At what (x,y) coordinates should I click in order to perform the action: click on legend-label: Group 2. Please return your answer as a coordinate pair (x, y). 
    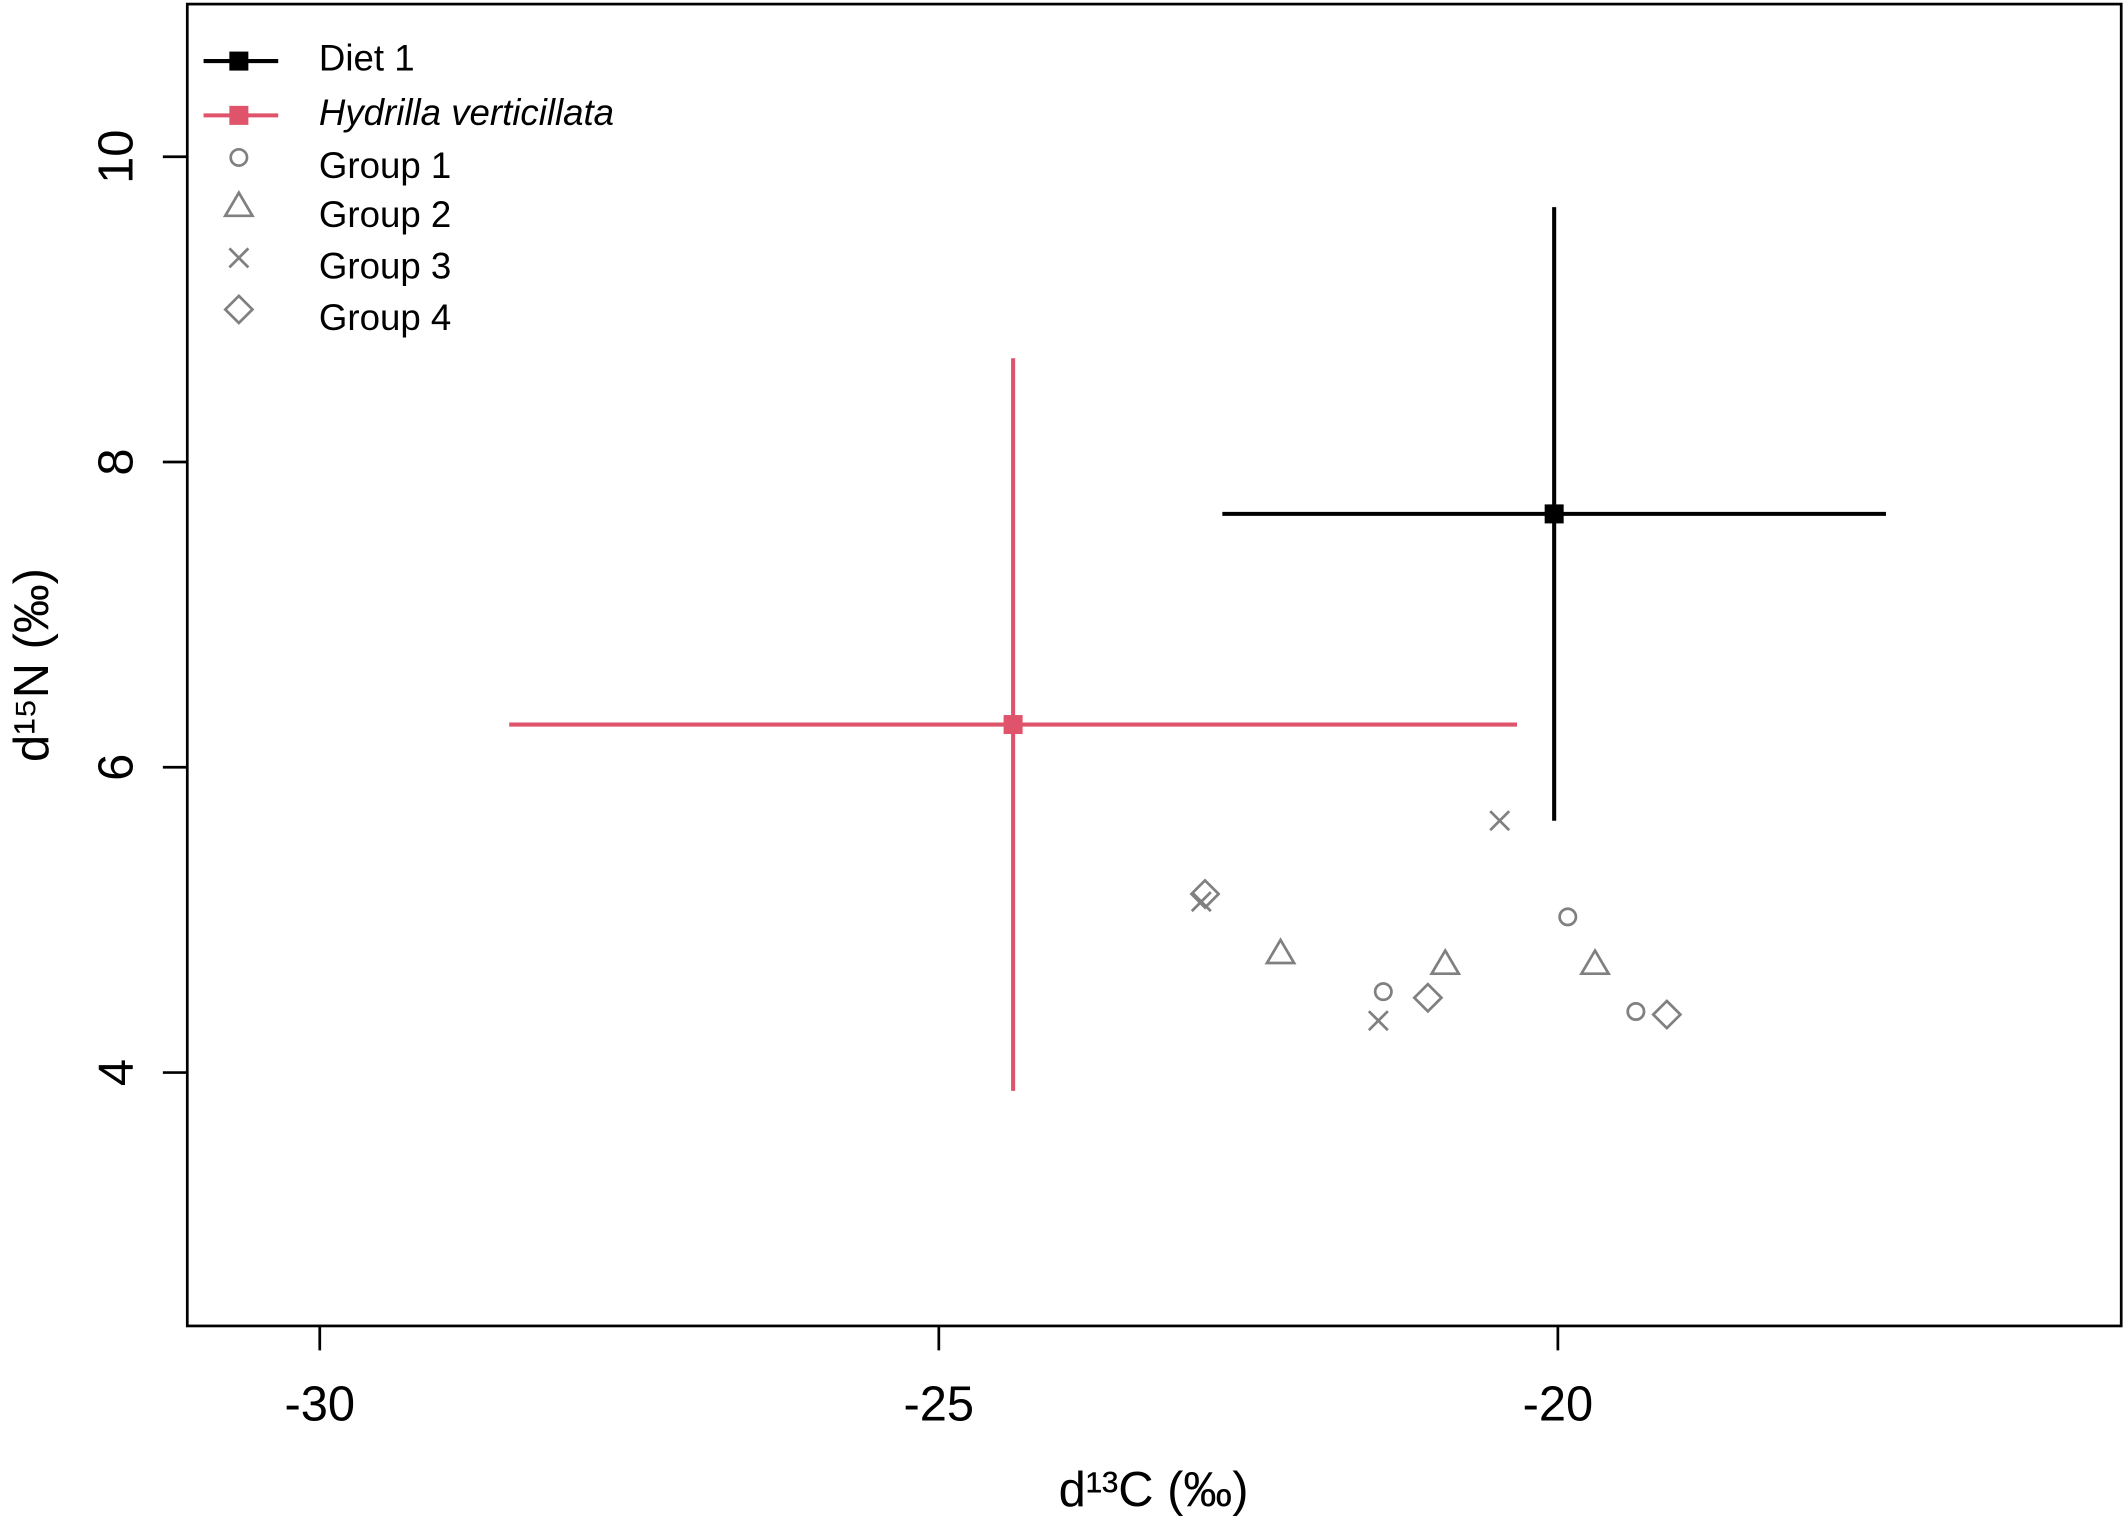
    Looking at the image, I should click on (385, 214).